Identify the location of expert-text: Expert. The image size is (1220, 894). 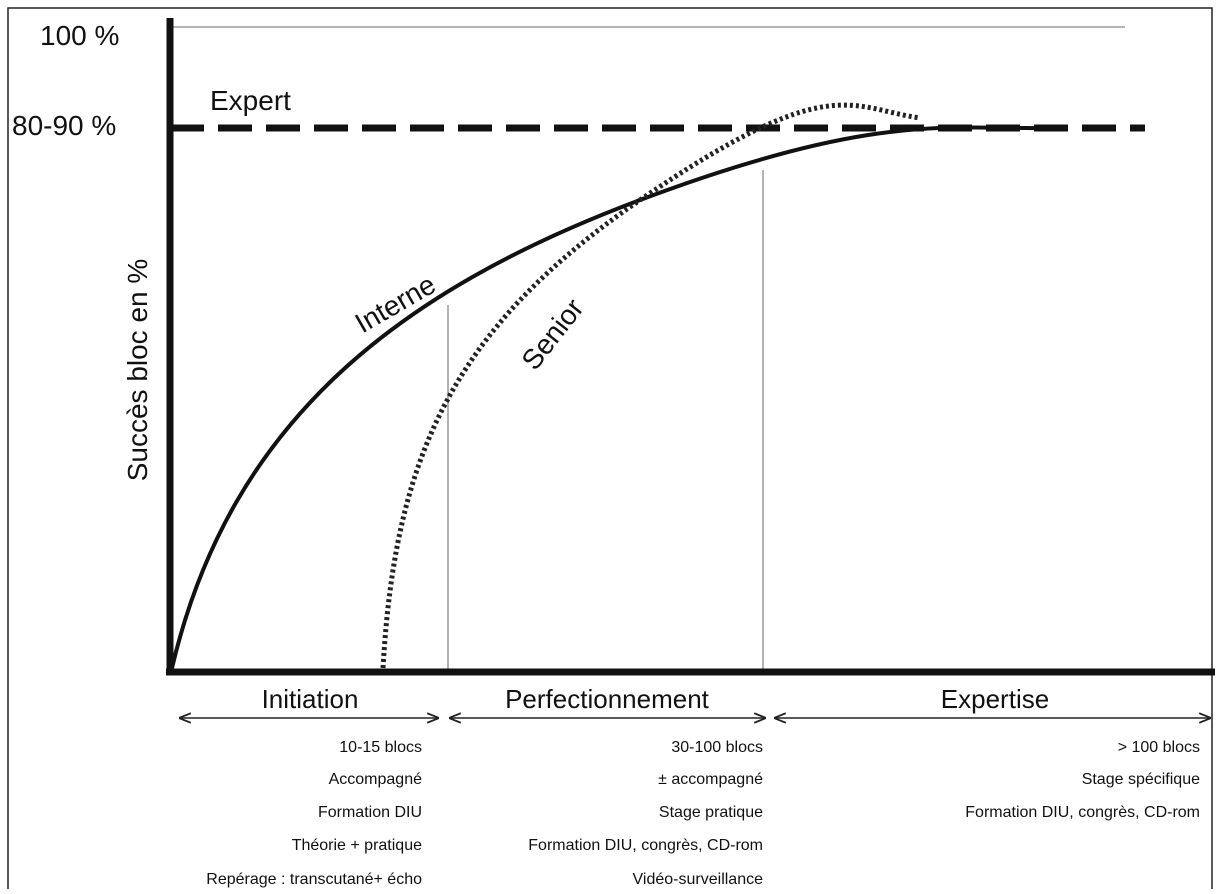
(250, 100).